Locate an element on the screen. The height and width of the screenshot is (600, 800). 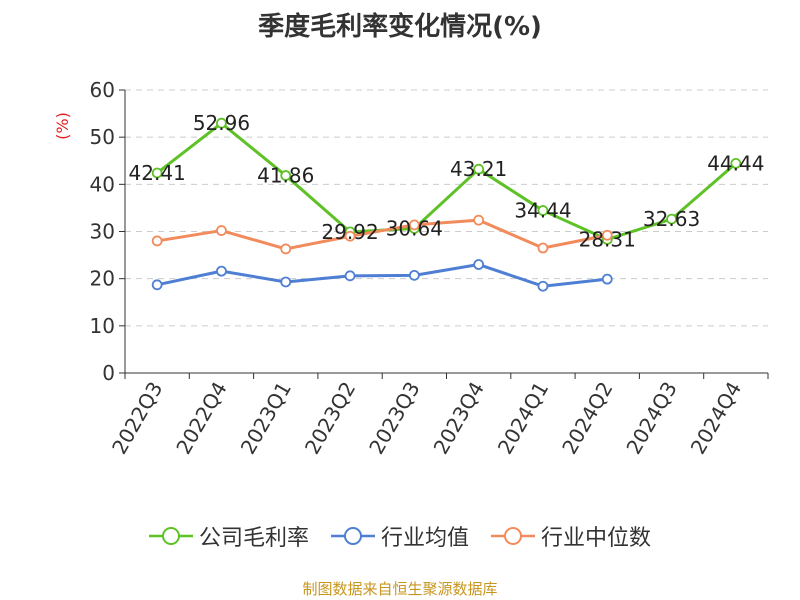
data-label: 41.86 is located at coordinates (285, 176).